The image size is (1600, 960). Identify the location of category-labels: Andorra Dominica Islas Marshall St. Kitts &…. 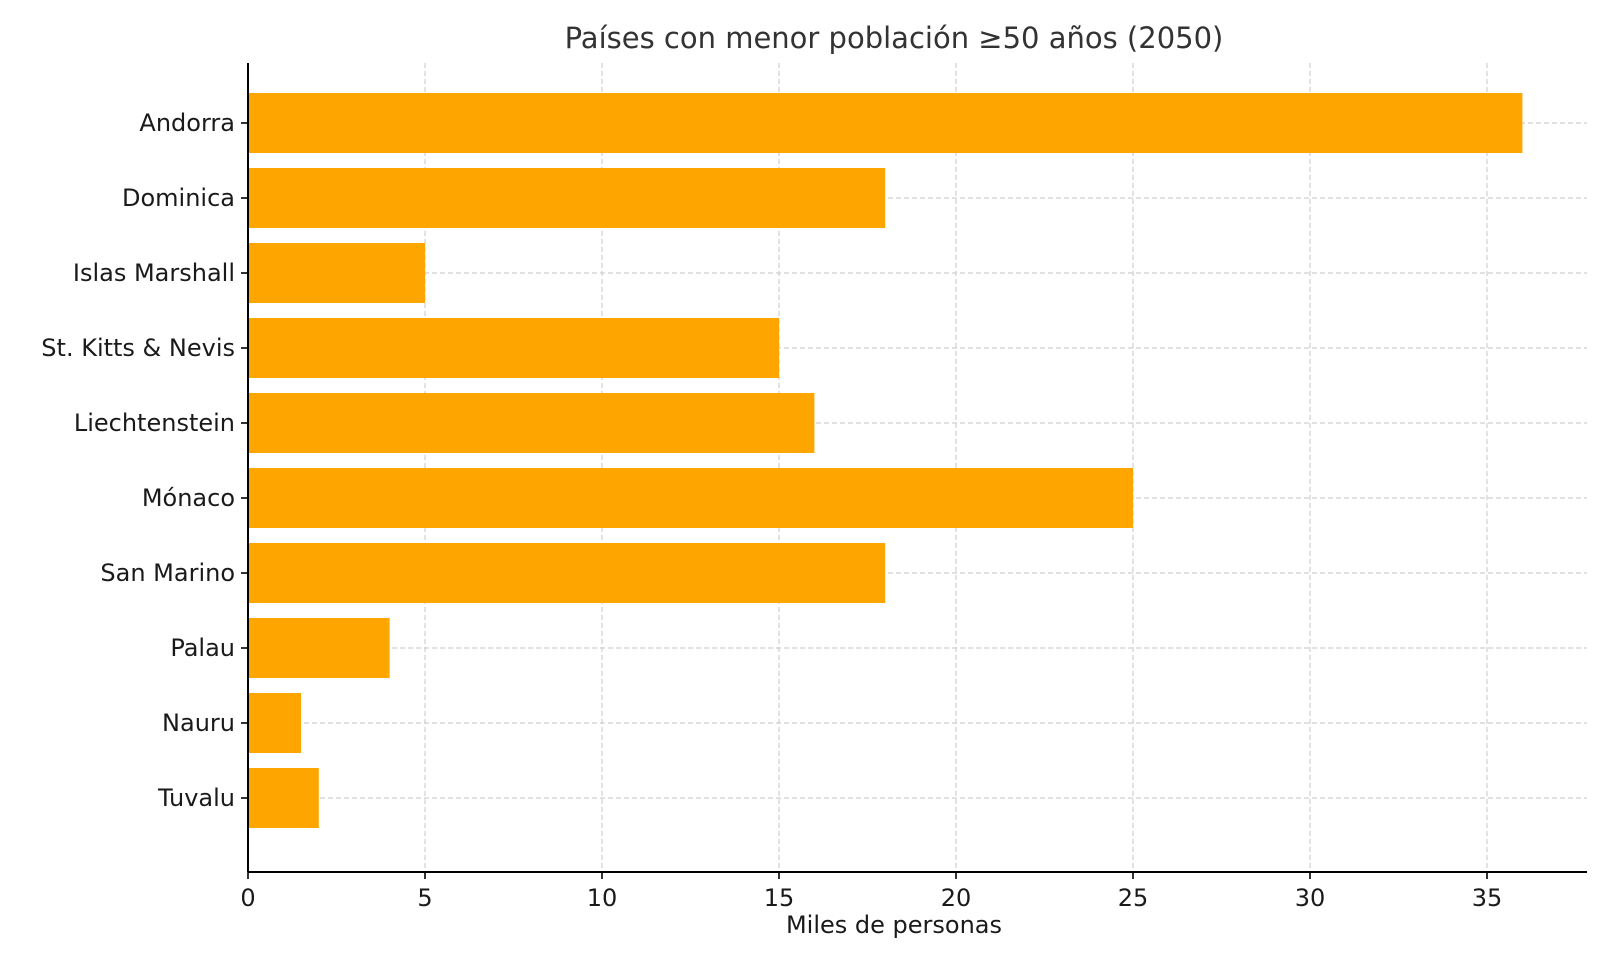
(138, 460).